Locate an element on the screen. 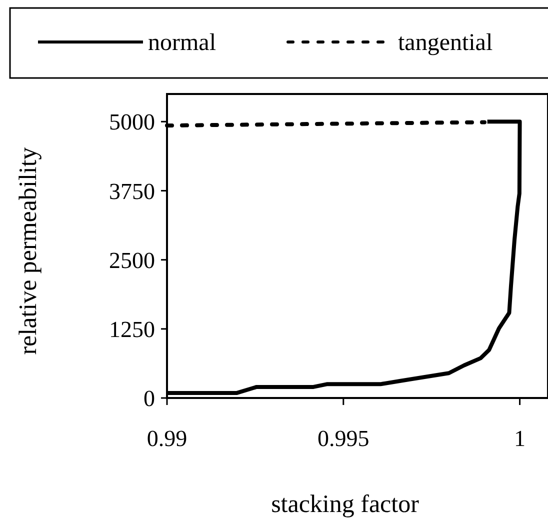 The height and width of the screenshot is (525, 548). x-tick-label: 1 is located at coordinates (520, 438).